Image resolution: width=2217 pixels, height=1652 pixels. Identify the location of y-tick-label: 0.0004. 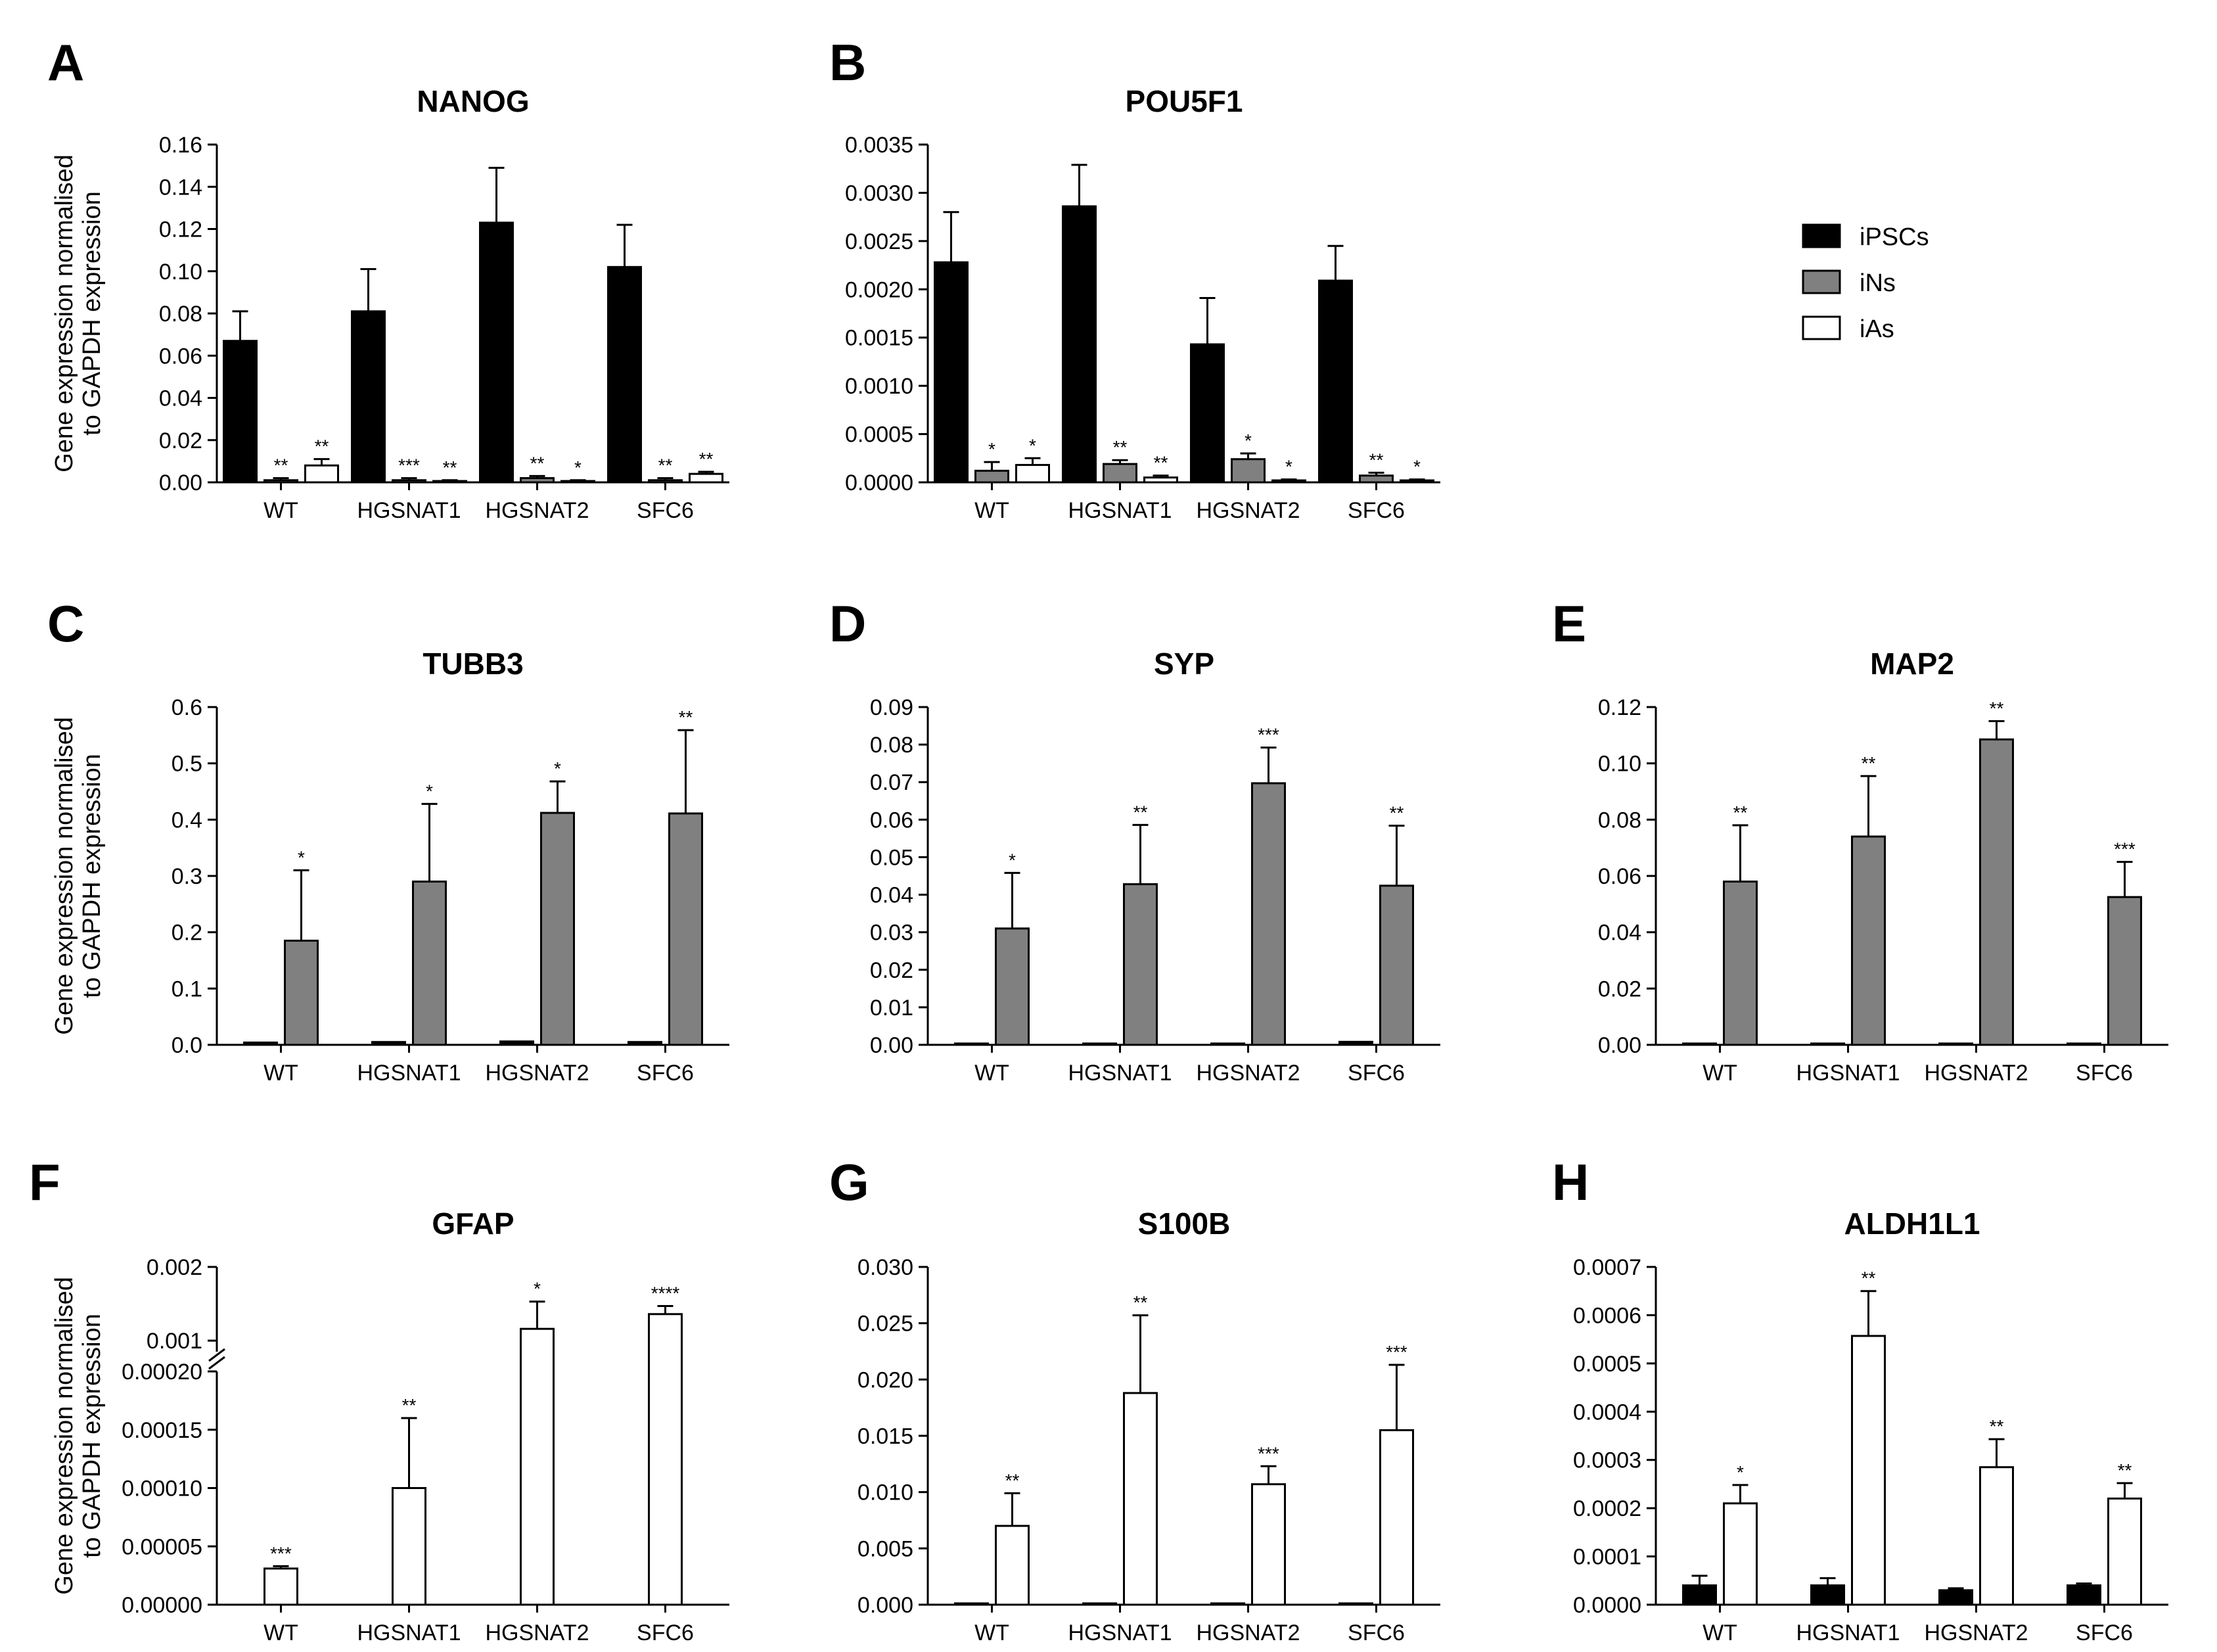
(1607, 1412).